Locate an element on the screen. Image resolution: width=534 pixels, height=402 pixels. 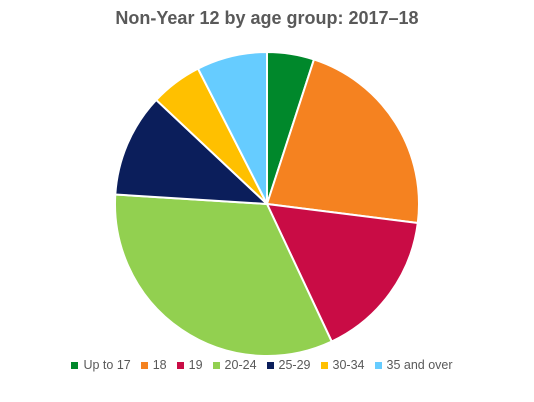
legend-item-25-29: 25-29 is located at coordinates (288, 365).